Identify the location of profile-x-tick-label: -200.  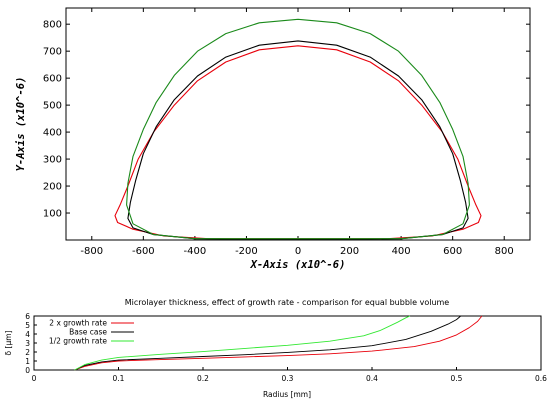
(246, 251).